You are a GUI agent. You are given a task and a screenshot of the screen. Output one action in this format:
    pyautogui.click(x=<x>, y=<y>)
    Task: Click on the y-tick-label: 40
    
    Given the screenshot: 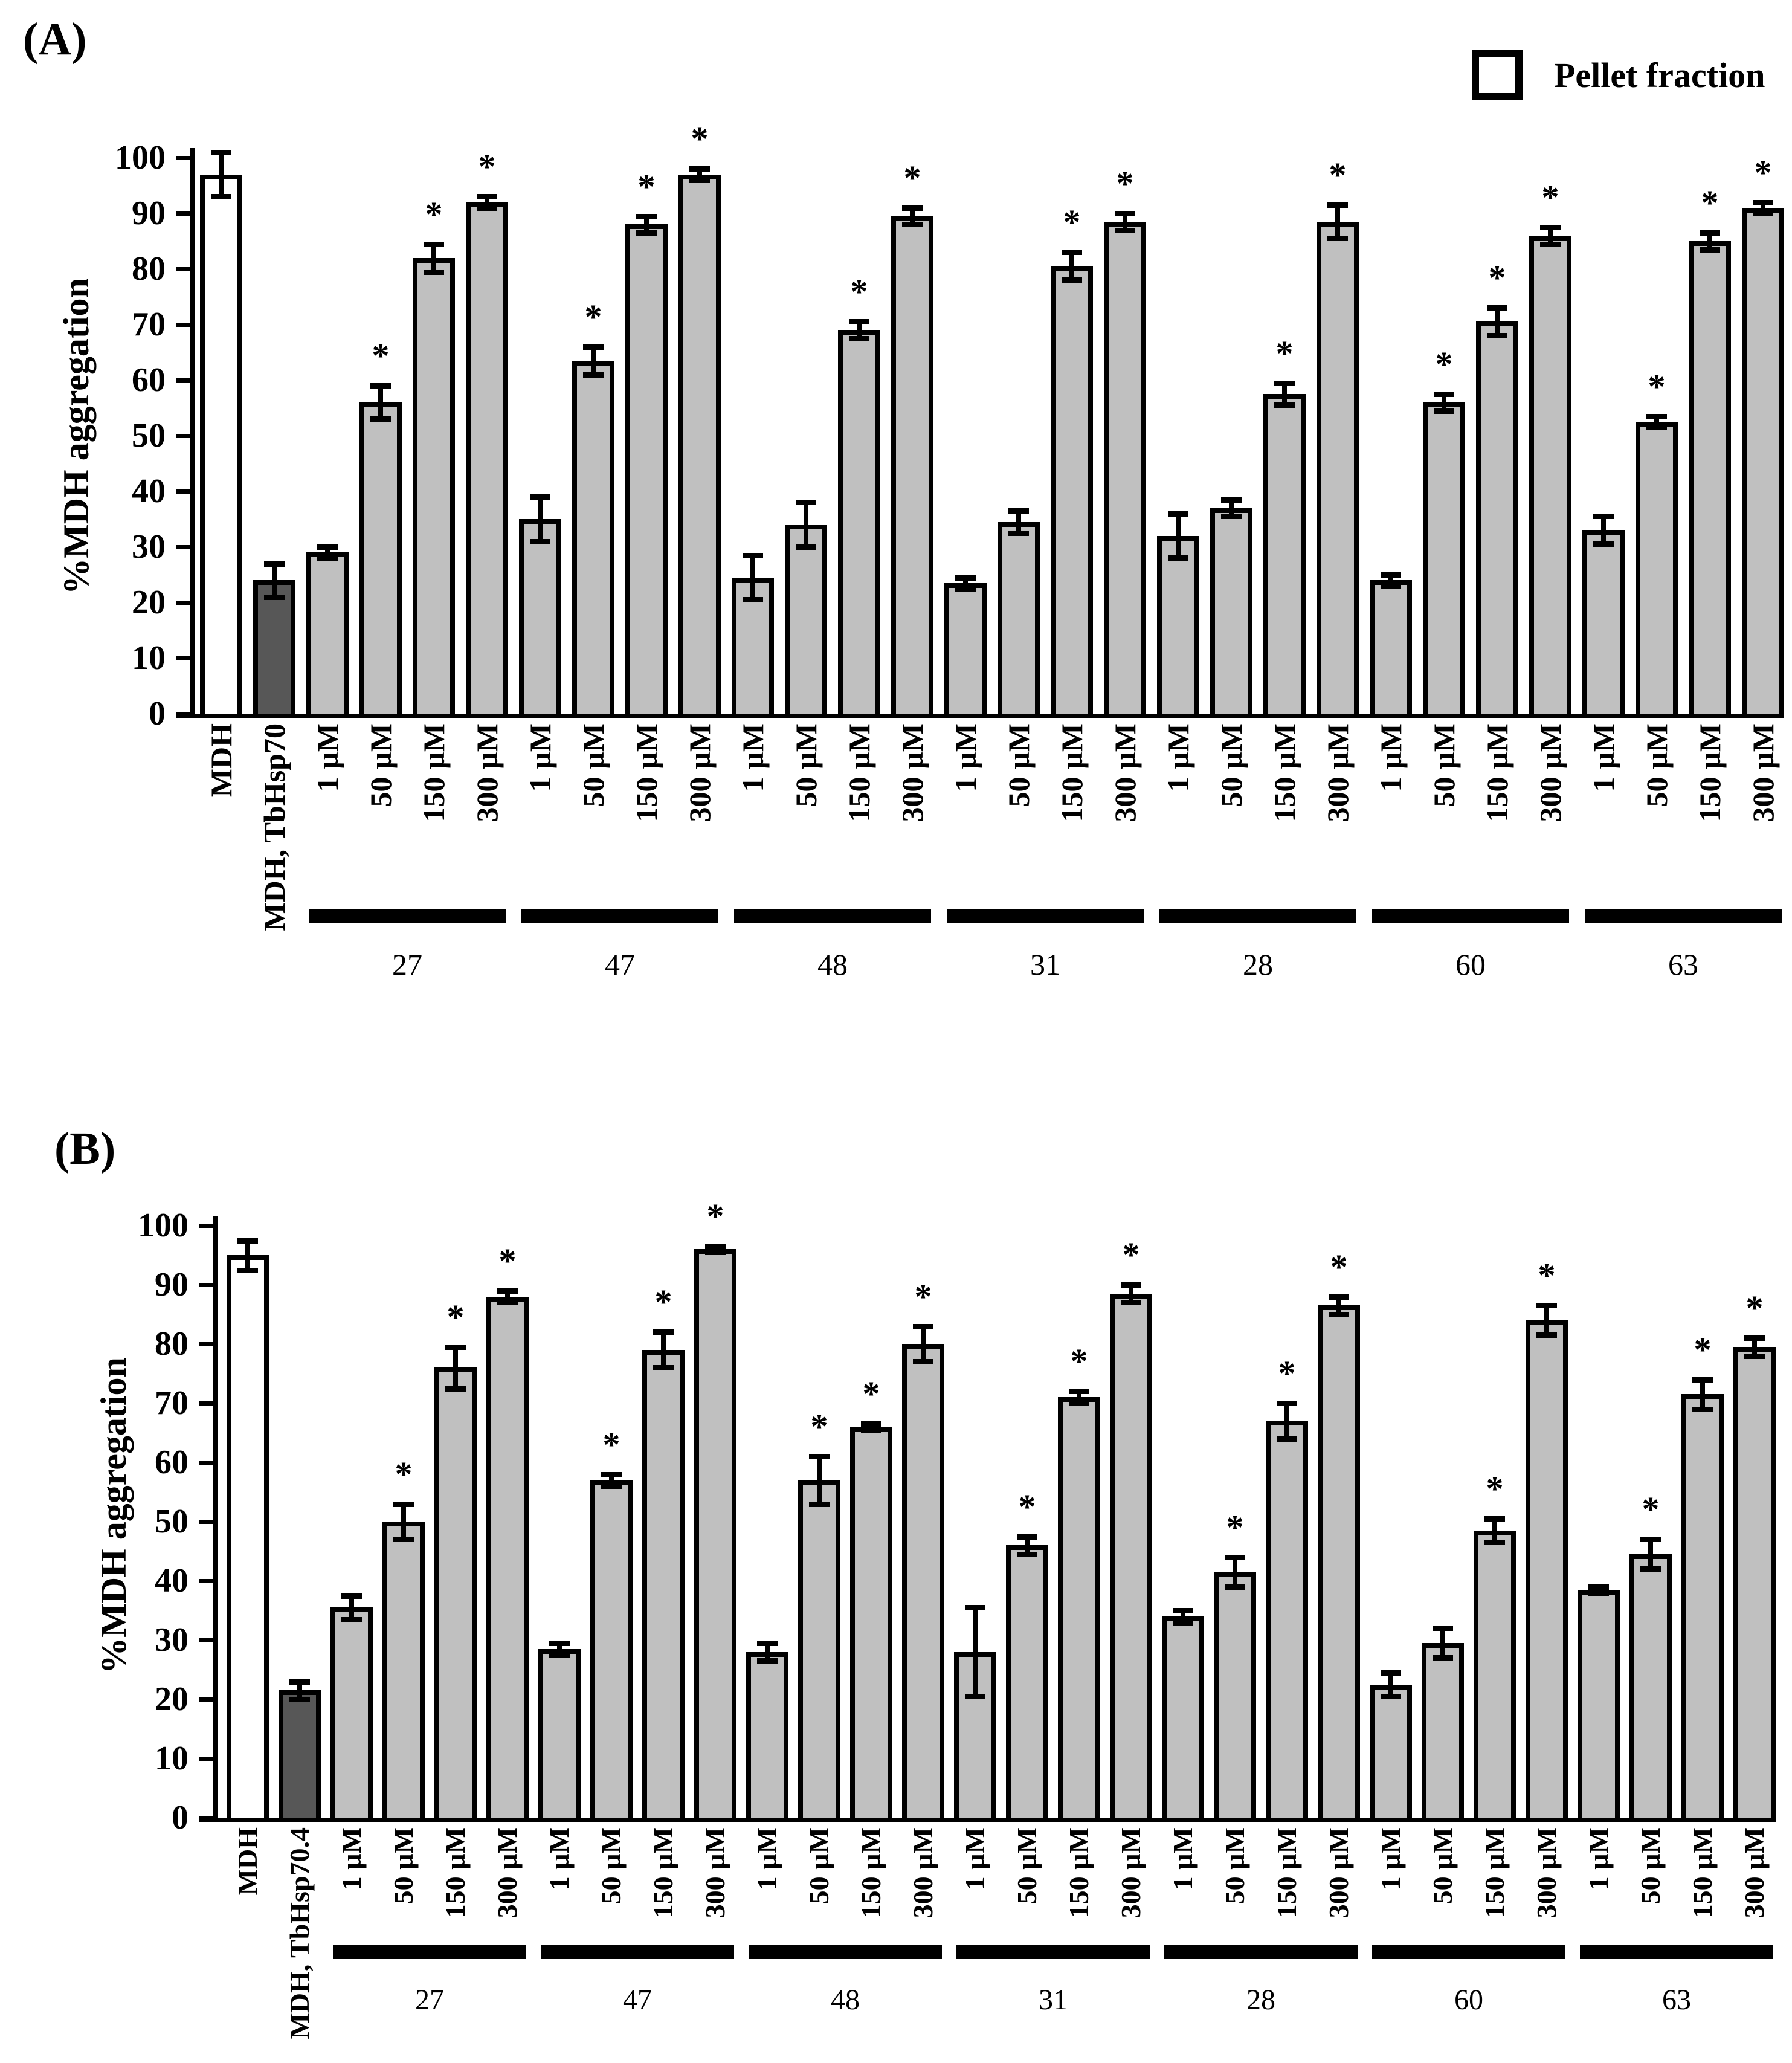 What is the action you would take?
    pyautogui.click(x=149, y=491)
    